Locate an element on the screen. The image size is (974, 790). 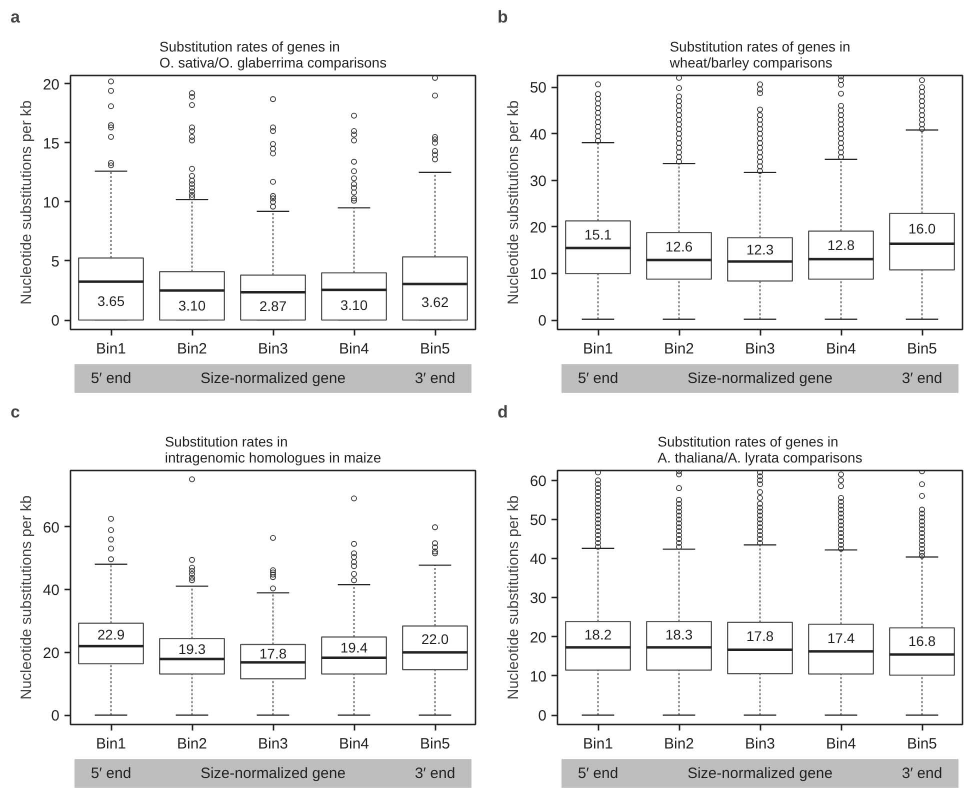
text: b is located at coordinates (503, 17).